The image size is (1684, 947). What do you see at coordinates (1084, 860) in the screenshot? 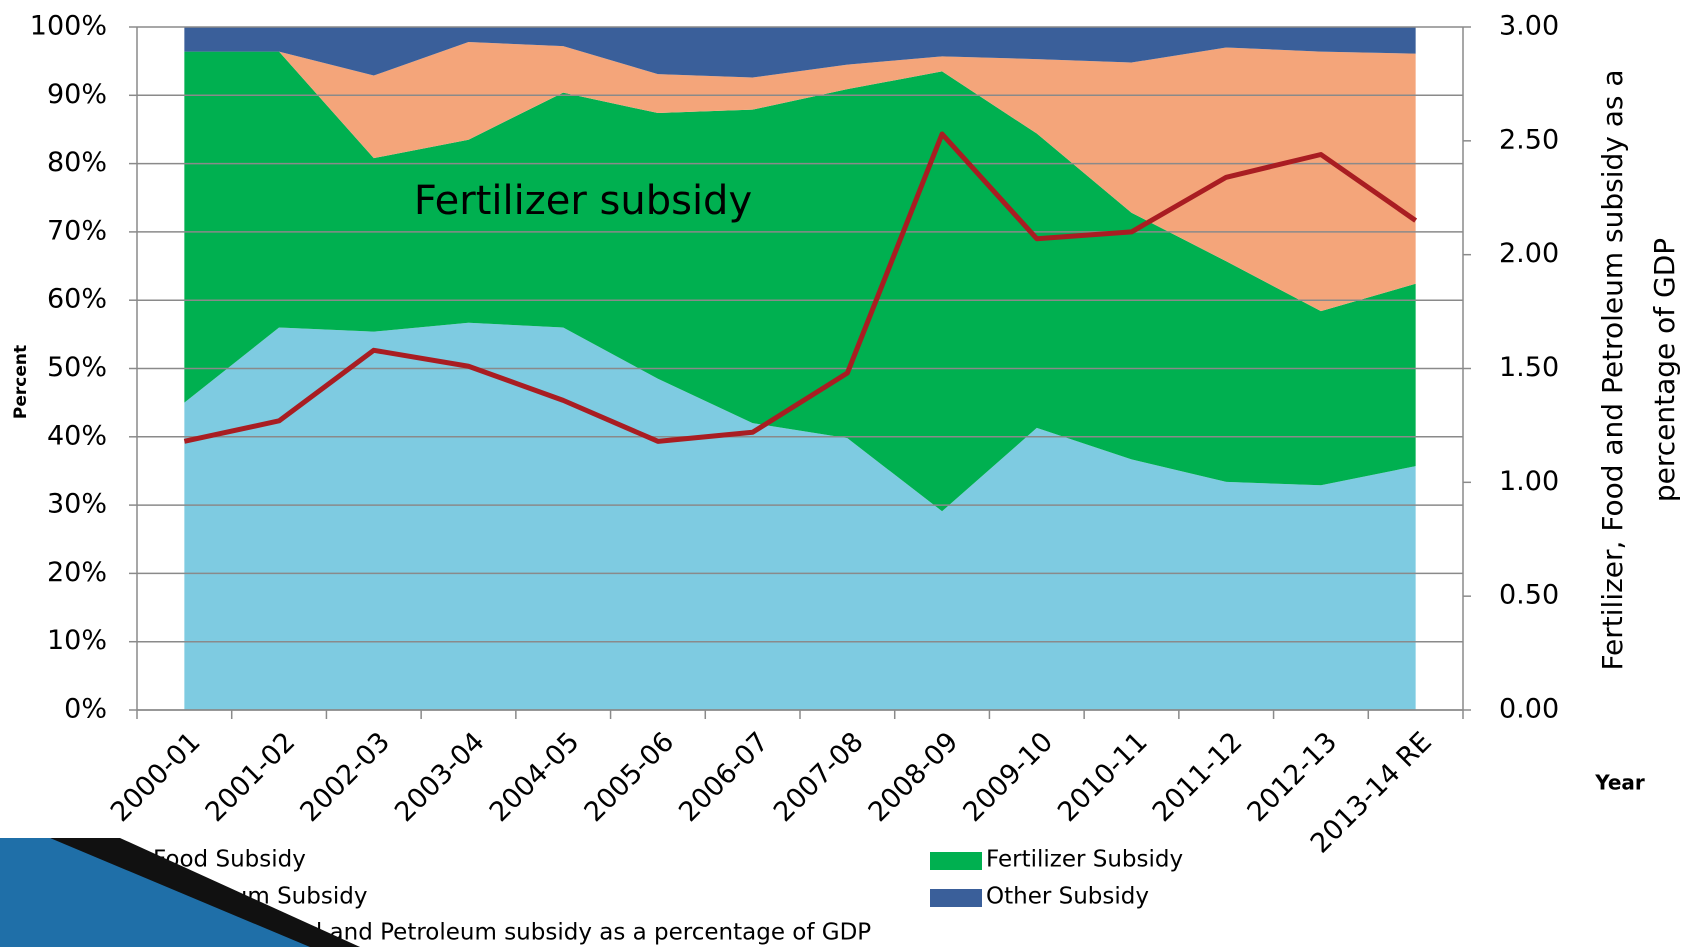
I see `legend-label: Fertilizer Subsidy` at bounding box center [1084, 860].